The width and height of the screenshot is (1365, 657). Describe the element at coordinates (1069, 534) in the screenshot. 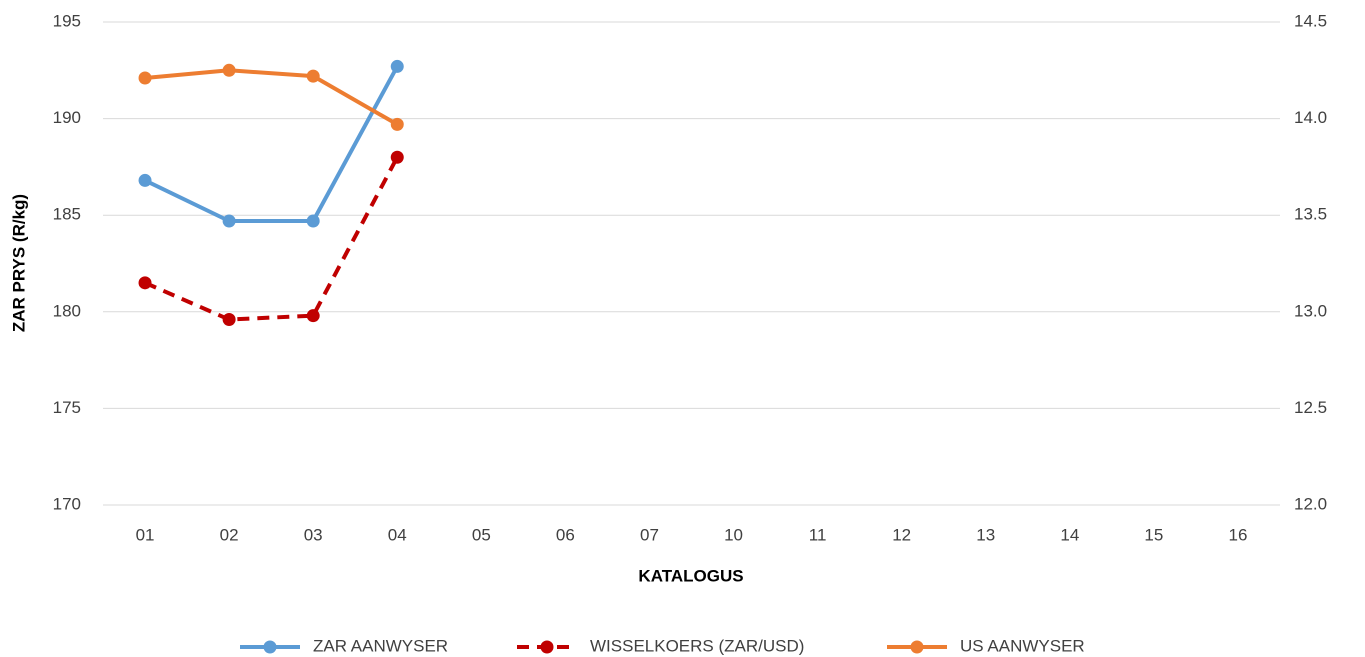

I see `x-tick-label: 14` at that location.